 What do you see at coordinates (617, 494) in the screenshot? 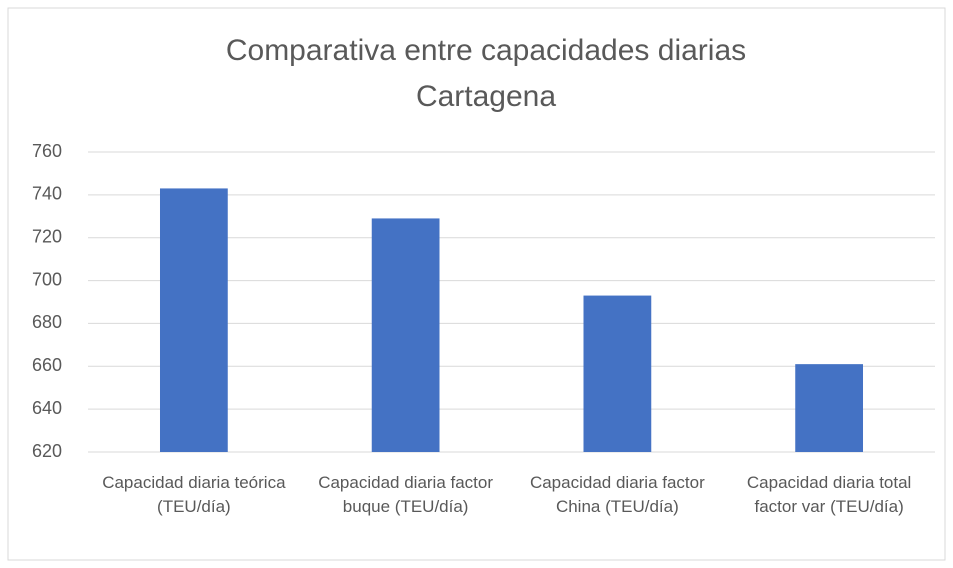
I see `x-tick-label: Capacidad diaria factor China (TEU/día)` at bounding box center [617, 494].